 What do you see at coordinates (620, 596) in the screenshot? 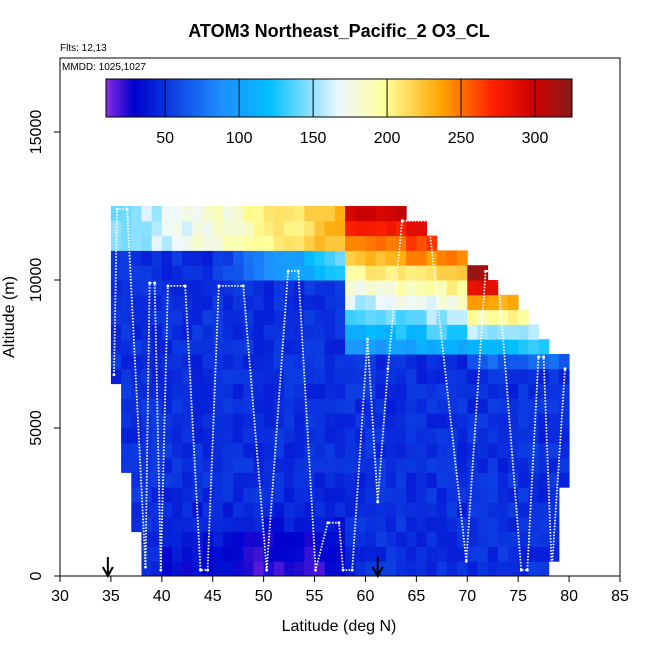
I see `x-tick-label: 85` at bounding box center [620, 596].